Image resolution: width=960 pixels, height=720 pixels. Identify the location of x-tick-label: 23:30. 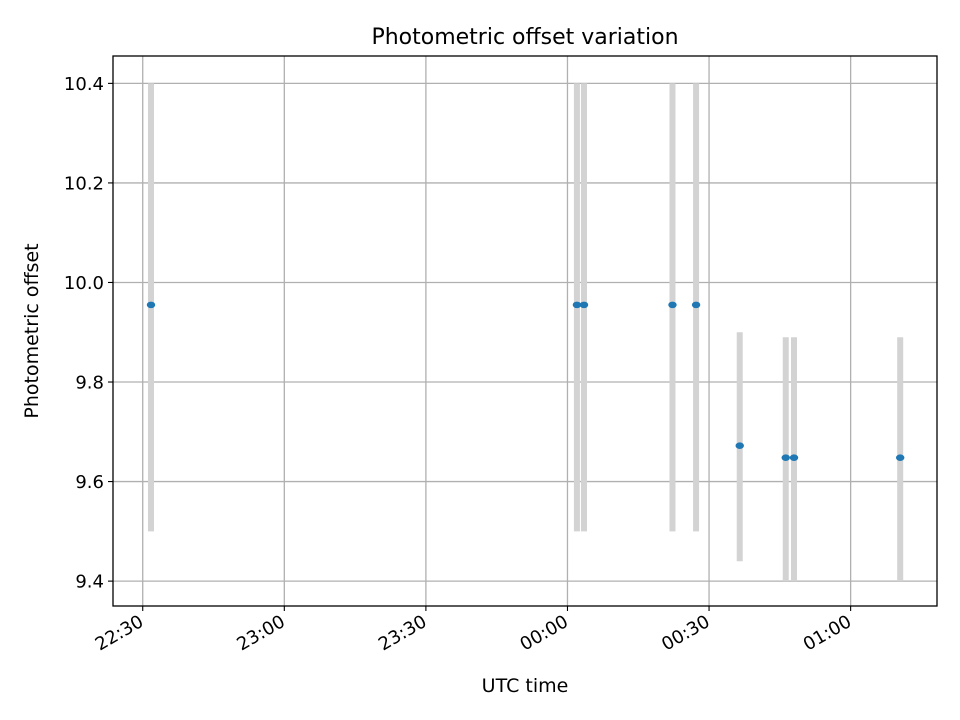
(402, 633).